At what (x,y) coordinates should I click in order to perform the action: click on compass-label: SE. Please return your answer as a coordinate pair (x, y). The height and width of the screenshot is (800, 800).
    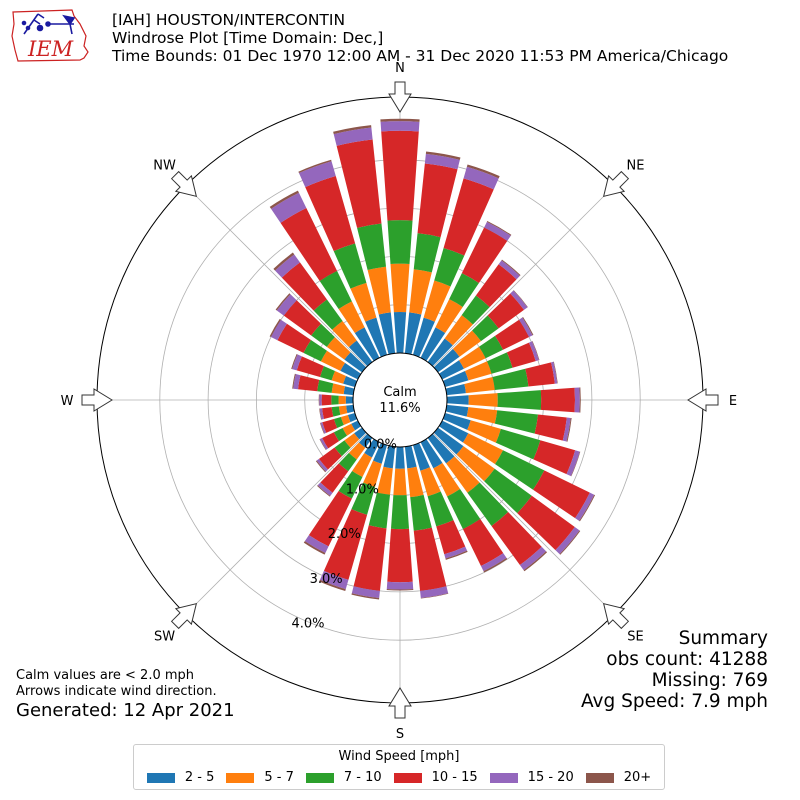
    Looking at the image, I should click on (635, 636).